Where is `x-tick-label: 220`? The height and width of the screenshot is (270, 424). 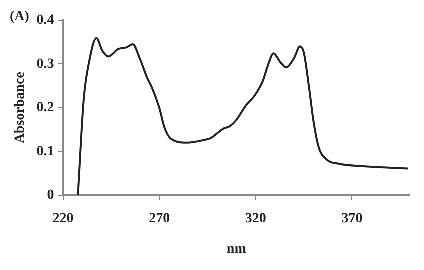 x-tick-label: 220 is located at coordinates (63, 218).